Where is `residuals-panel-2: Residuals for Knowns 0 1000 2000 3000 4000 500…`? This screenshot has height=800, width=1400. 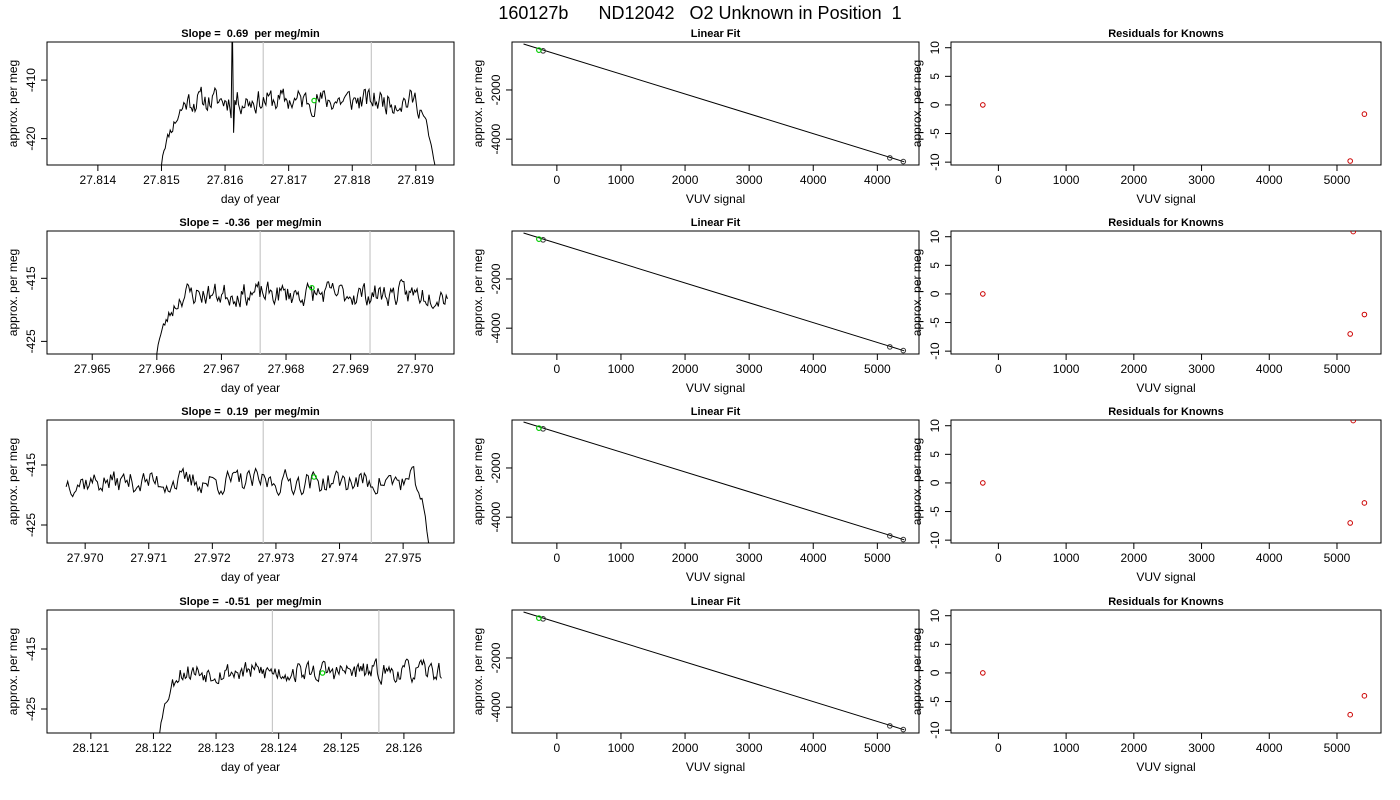 residuals-panel-2: Residuals for Knowns 0 1000 2000 3000 4000 500… is located at coordinates (1146, 306).